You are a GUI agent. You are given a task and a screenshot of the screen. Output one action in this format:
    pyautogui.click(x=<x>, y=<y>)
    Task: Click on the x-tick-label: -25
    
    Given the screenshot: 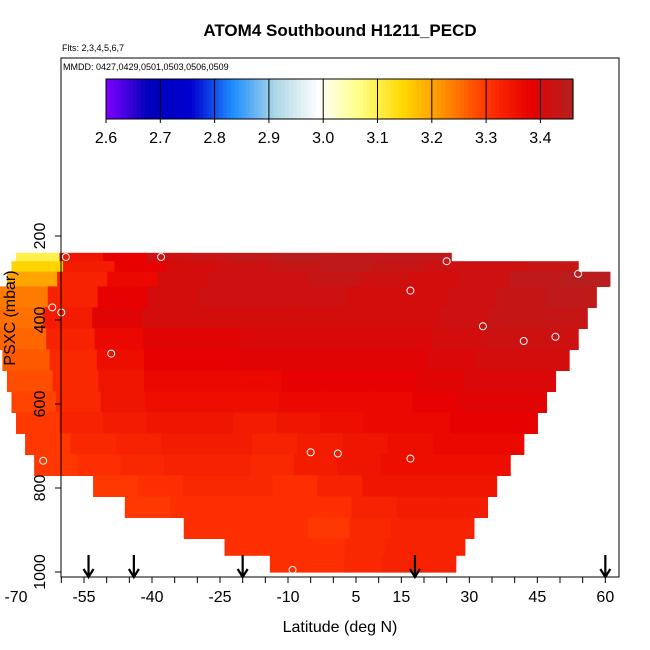 What is the action you would take?
    pyautogui.click(x=219, y=597)
    